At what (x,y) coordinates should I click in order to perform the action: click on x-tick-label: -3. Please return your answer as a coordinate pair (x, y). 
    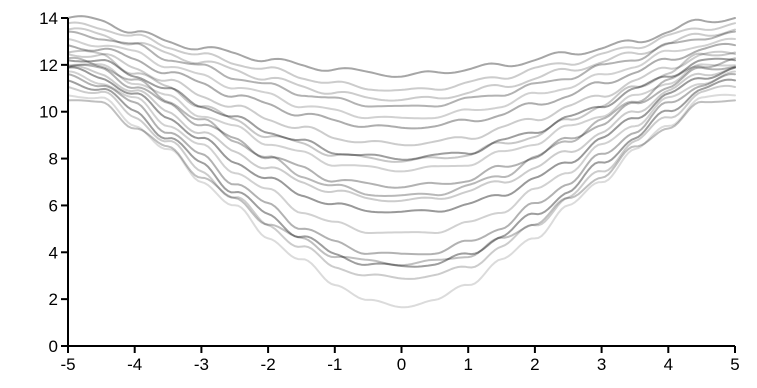
    Looking at the image, I should click on (201, 364).